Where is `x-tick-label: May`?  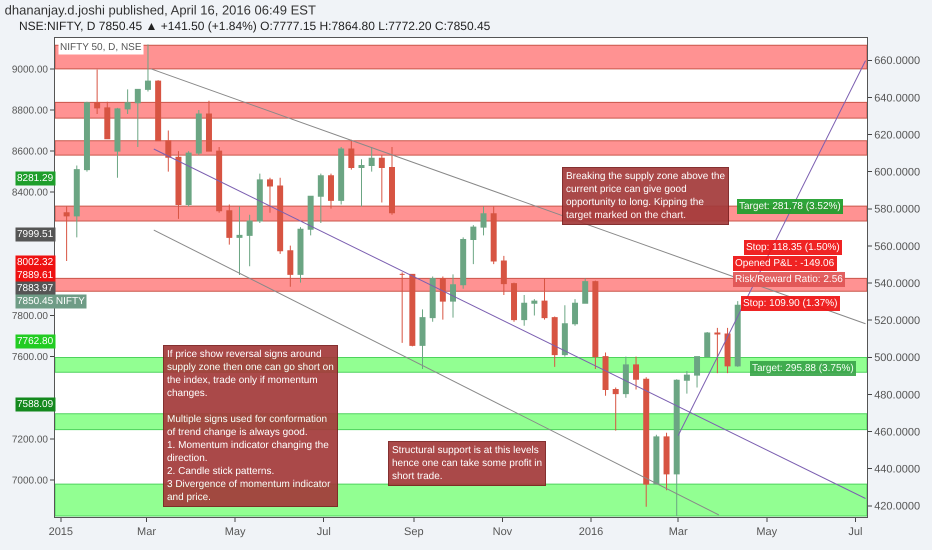
x-tick-label: May is located at coordinates (235, 532).